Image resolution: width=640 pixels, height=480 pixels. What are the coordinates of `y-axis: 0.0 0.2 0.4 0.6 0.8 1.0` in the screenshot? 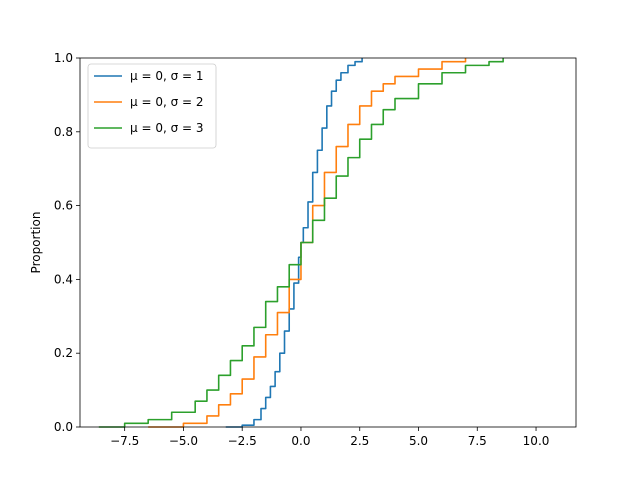 It's located at (67, 242).